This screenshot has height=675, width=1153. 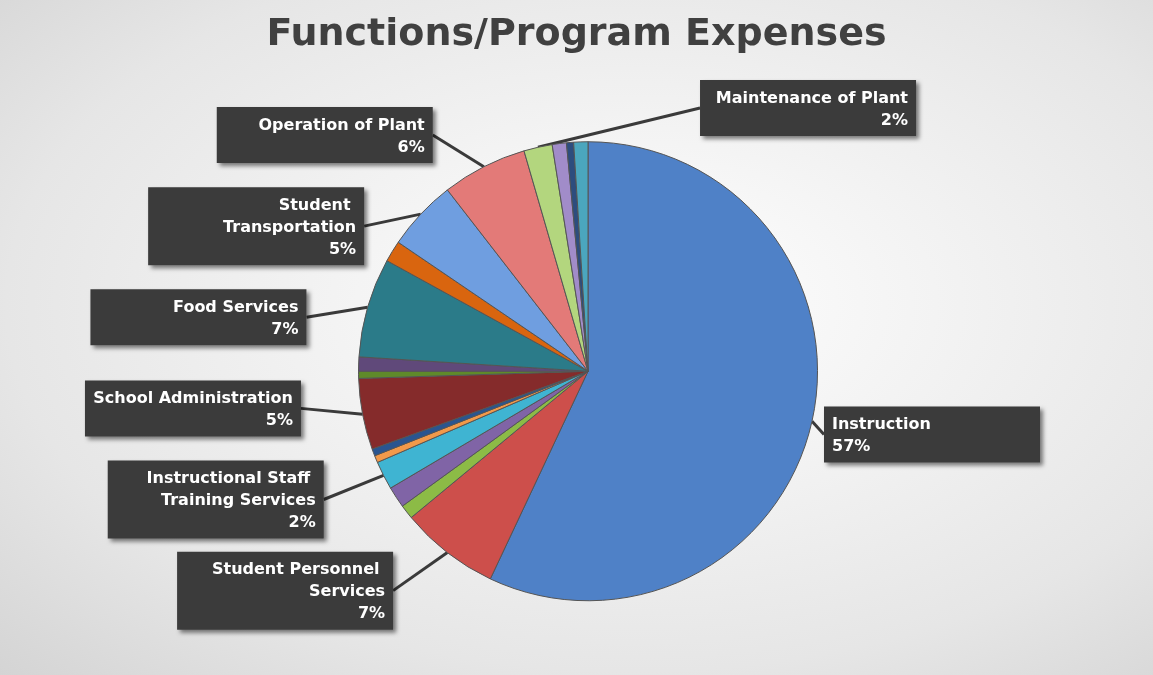 I want to click on data-label: 57%, so click(x=851, y=445).